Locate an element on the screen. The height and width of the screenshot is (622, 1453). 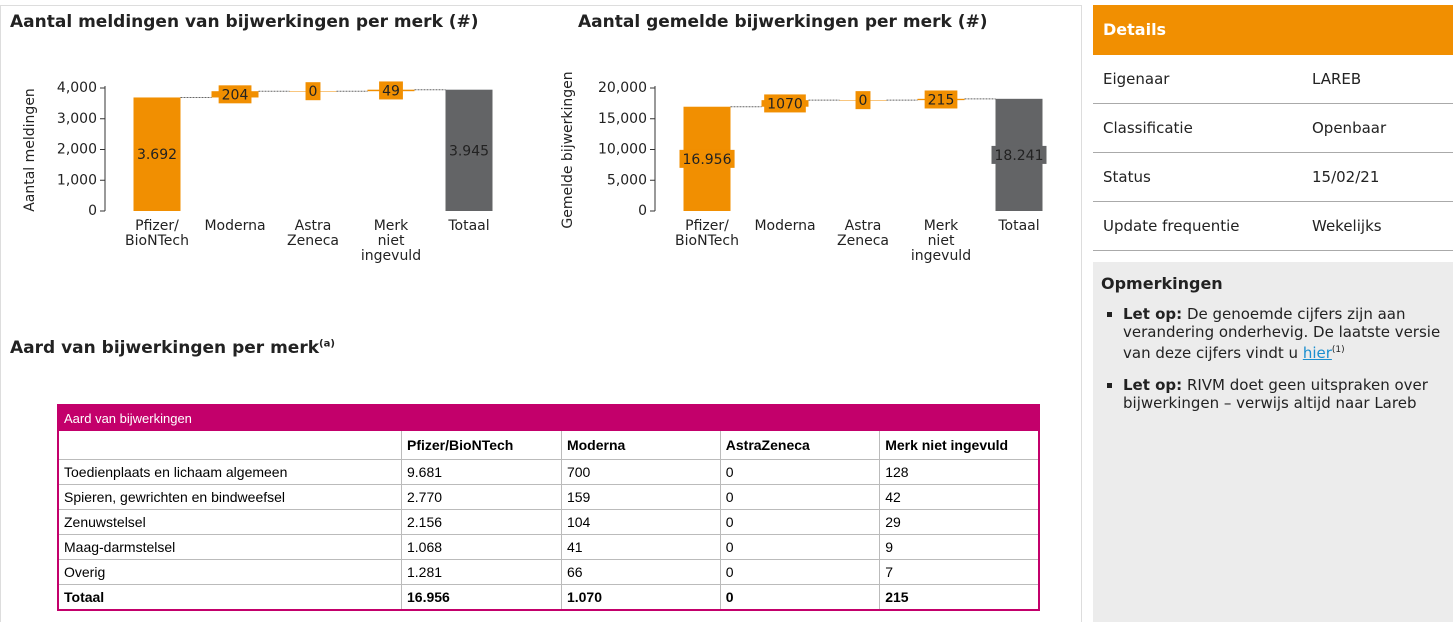
title-note: (a) is located at coordinates (327, 344).